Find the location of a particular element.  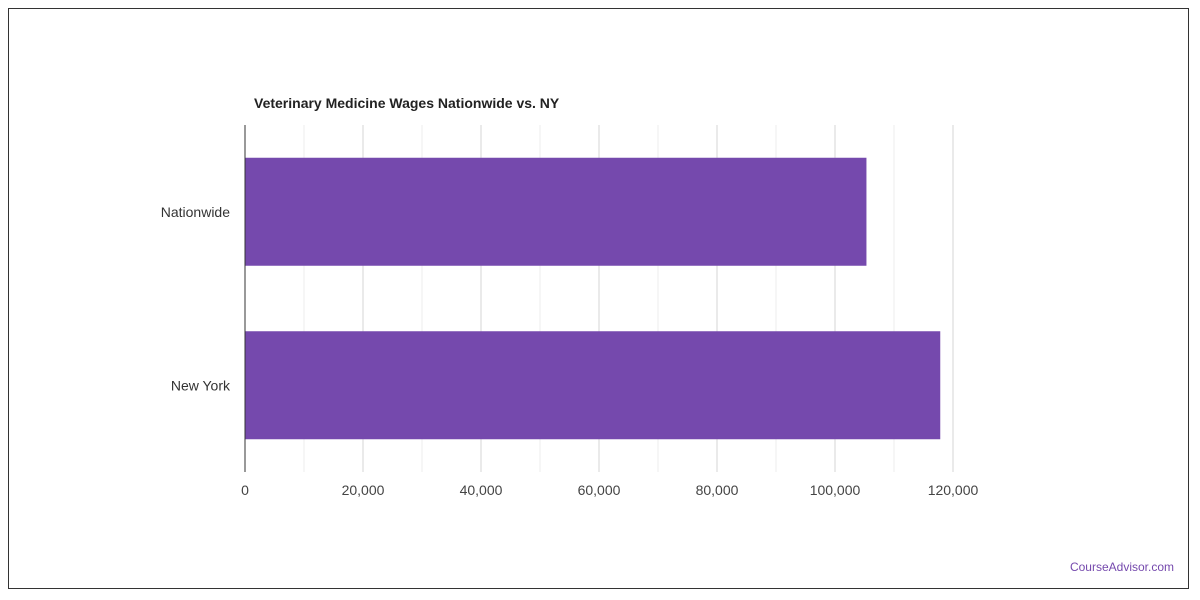

bar-nationwide is located at coordinates (556, 211).